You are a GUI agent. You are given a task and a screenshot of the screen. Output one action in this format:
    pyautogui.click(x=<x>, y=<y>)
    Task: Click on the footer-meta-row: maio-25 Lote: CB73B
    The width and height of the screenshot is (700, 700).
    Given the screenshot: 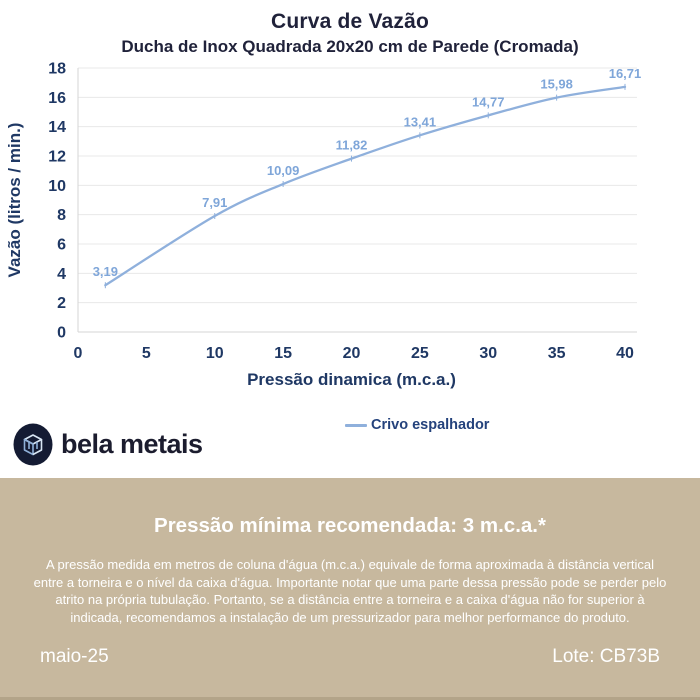 What is the action you would take?
    pyautogui.click(x=350, y=657)
    